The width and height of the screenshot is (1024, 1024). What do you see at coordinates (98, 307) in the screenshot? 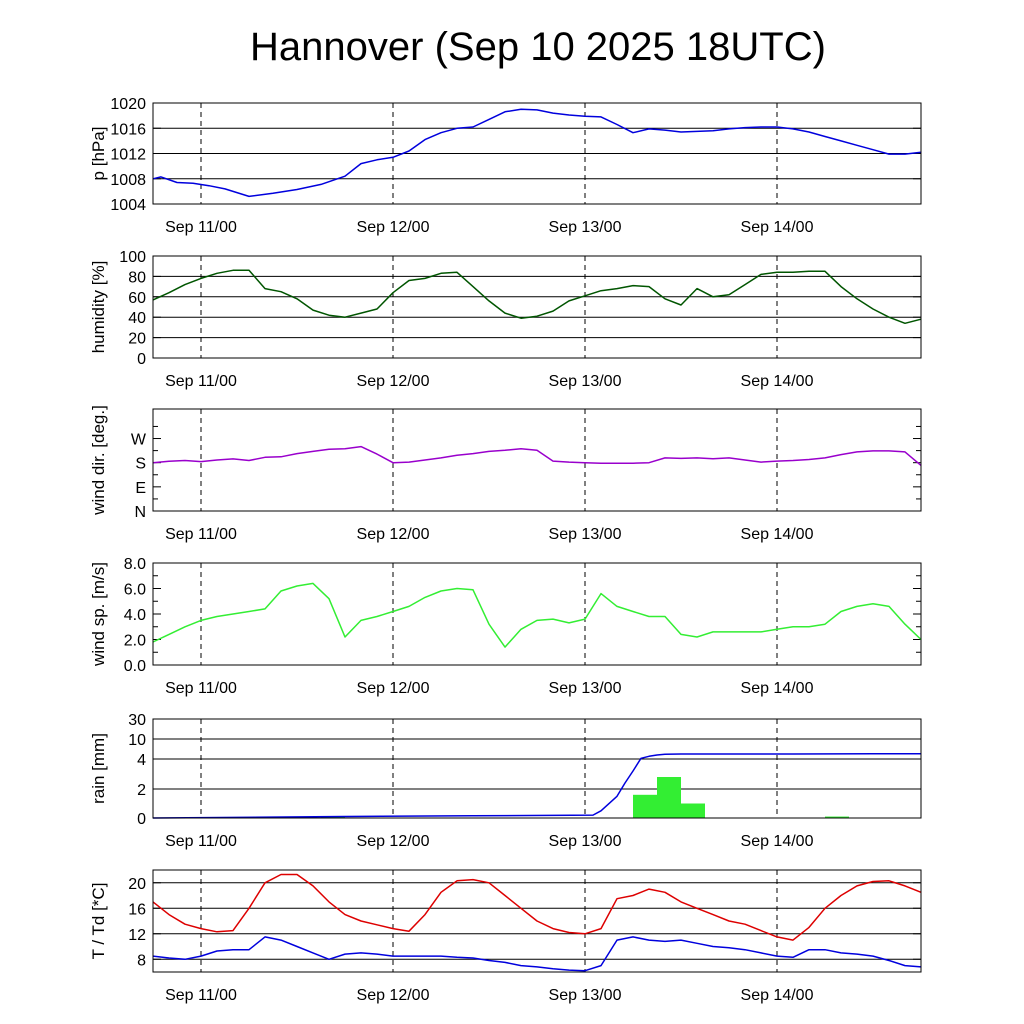
I see `y-axis-label: humidity [%]` at bounding box center [98, 307].